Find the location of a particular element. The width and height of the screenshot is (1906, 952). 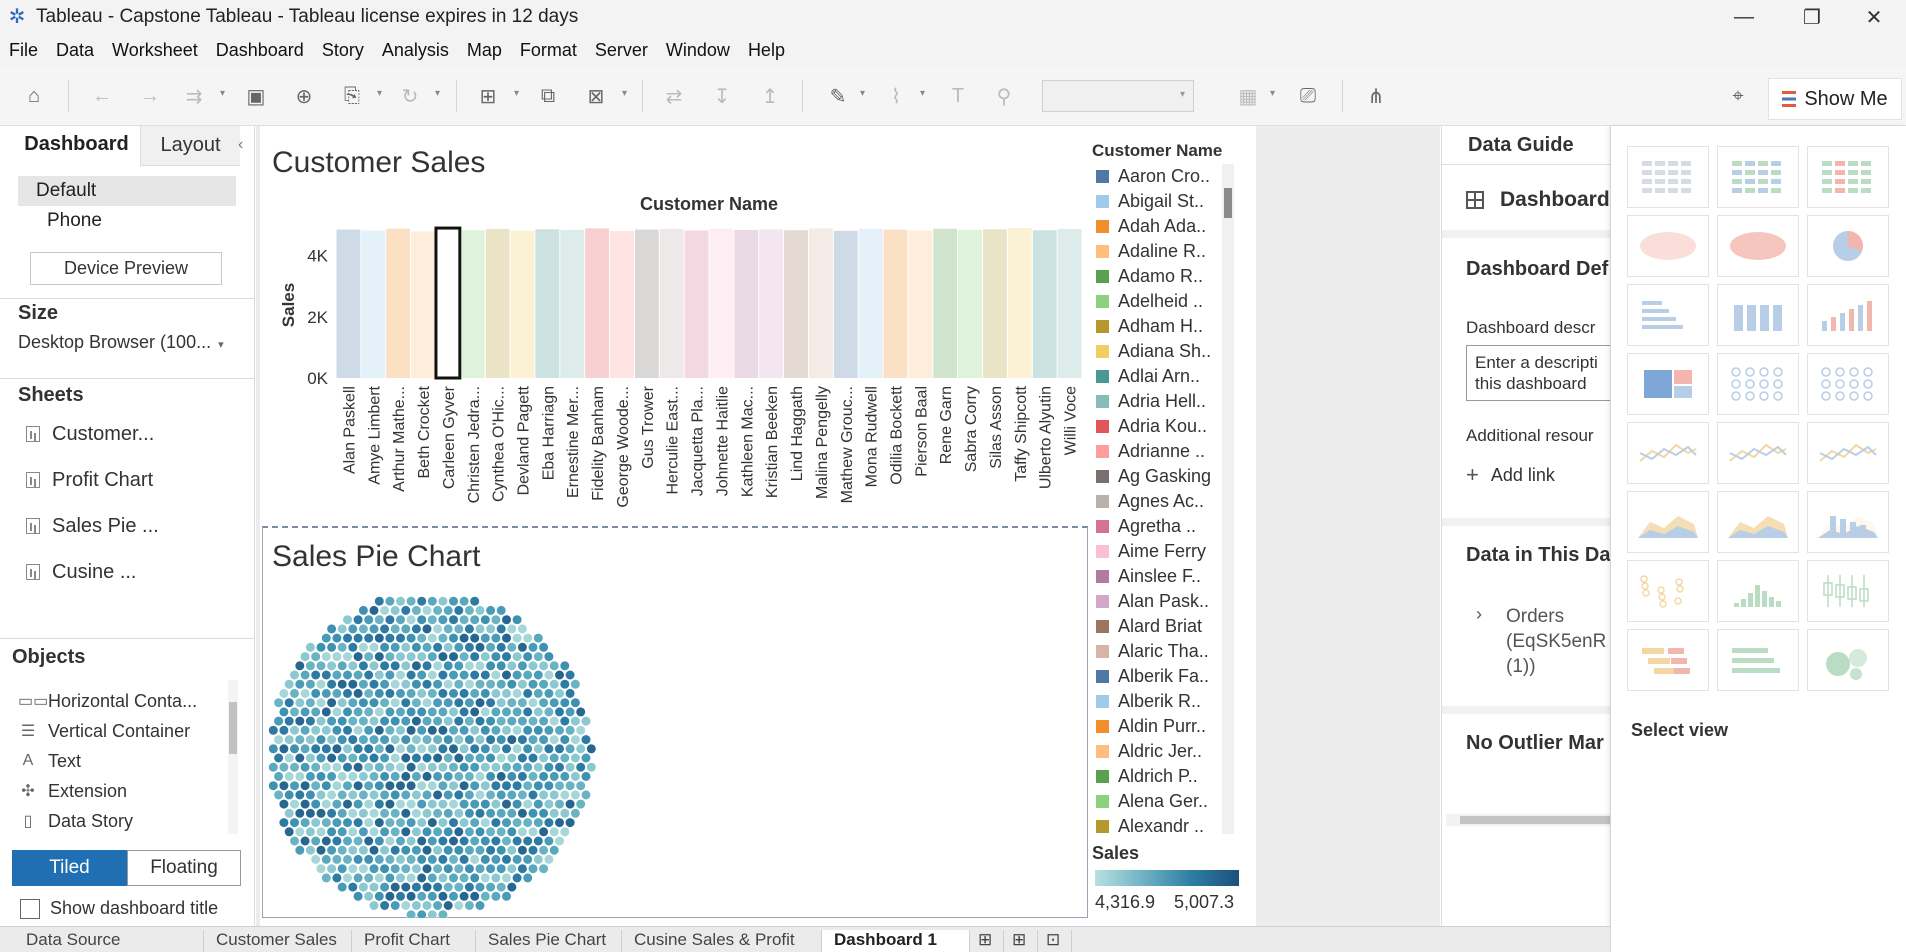

format-painter-icon: ⌖ is located at coordinates (1738, 95).